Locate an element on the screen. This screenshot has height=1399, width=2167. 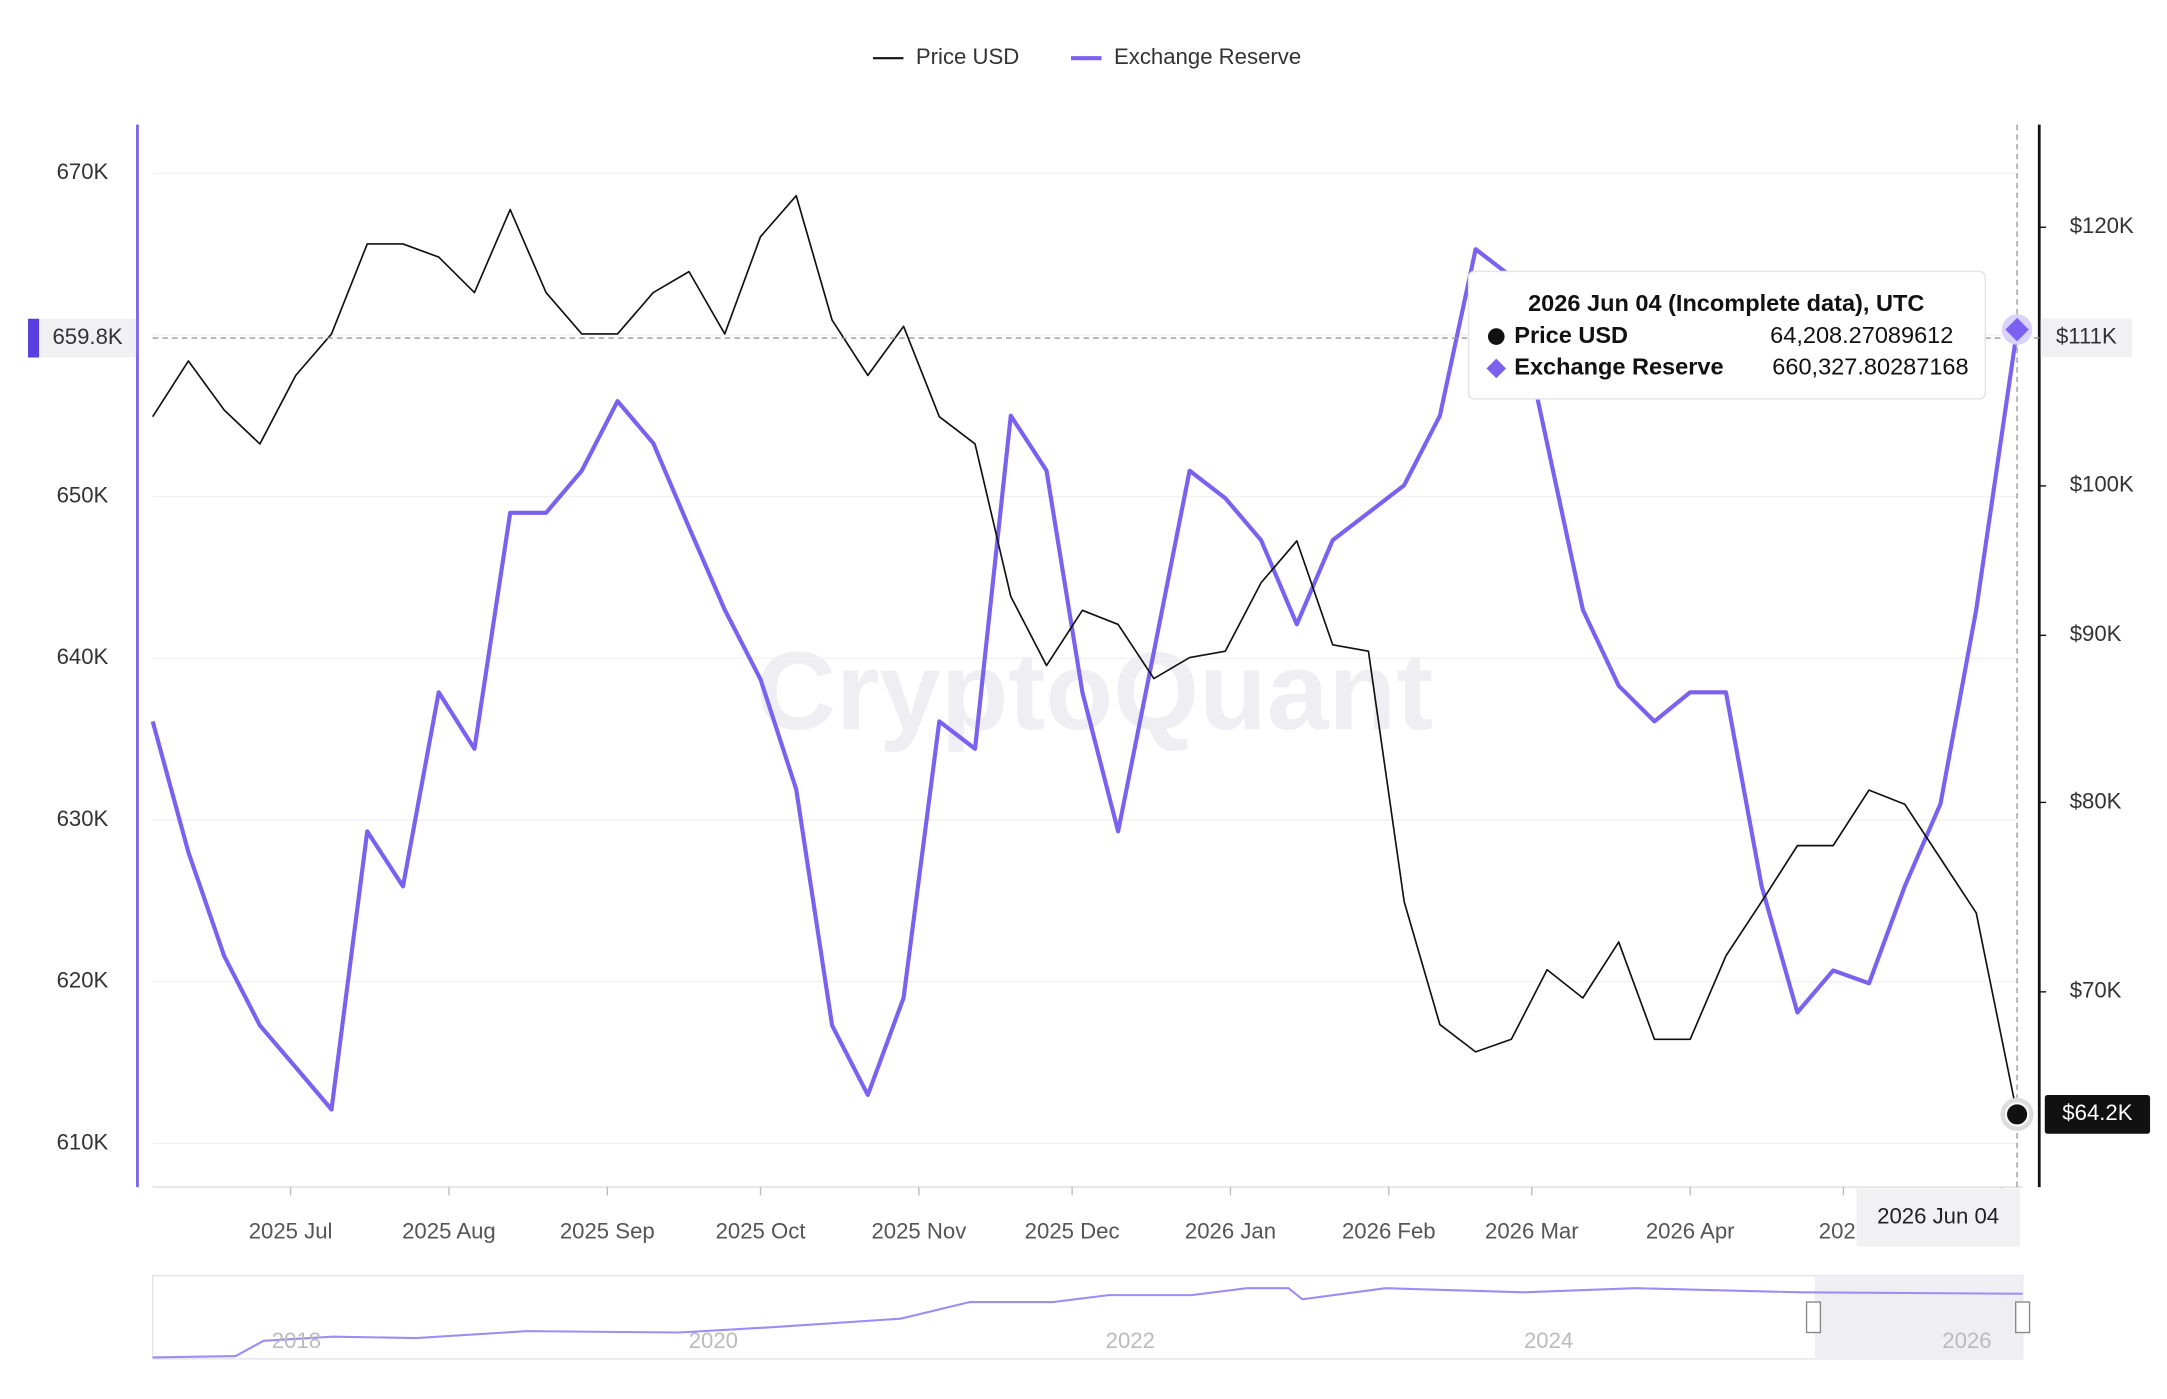
y-tick-label: 620K is located at coordinates (83, 980).